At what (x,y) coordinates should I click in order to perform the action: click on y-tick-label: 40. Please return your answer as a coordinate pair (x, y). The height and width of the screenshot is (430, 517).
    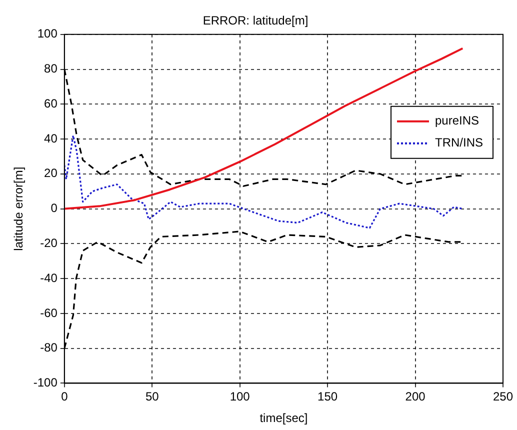
    Looking at the image, I should click on (51, 138).